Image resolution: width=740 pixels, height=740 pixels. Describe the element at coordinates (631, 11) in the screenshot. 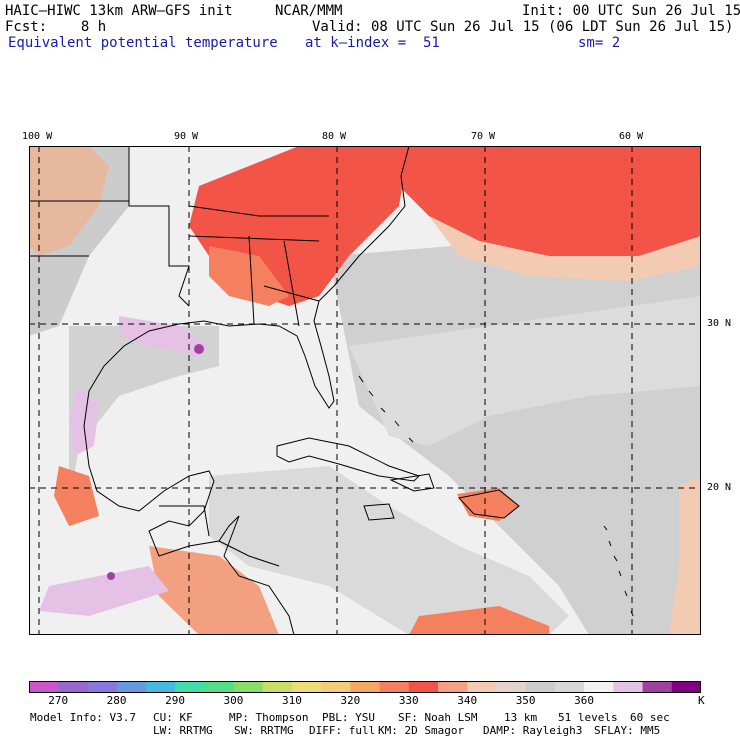

I see `init-time: Init: 00 UTC Sun 26 Jul 15` at that location.